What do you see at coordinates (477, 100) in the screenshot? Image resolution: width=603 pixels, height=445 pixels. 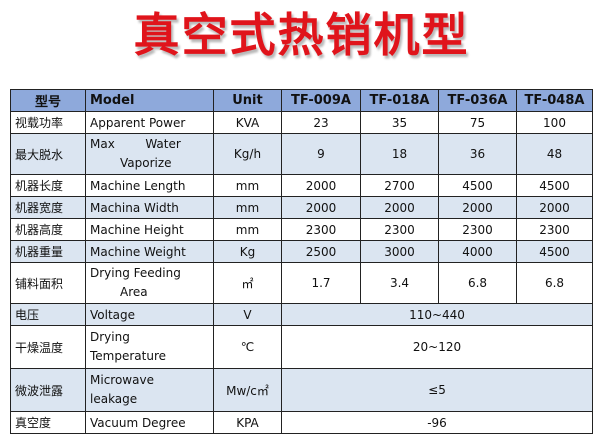 I see `header-model-tf036a: TF-036A` at bounding box center [477, 100].